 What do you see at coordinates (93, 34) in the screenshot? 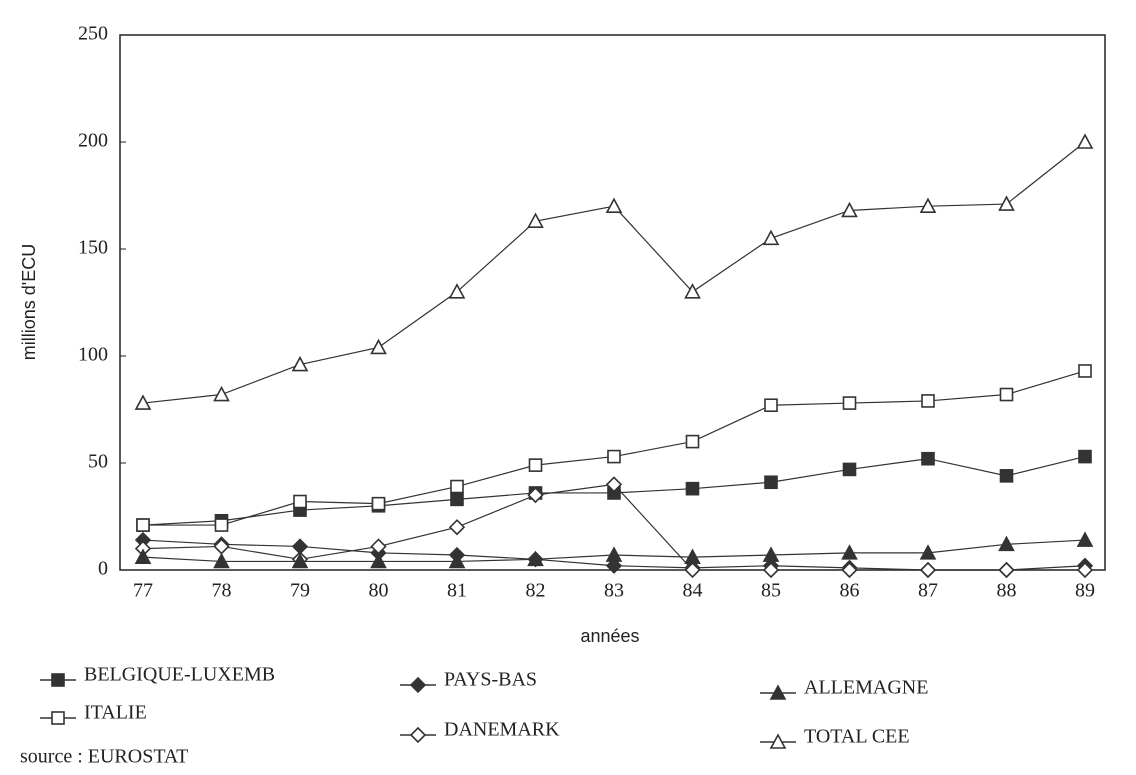
I see `y-tick-label: 250` at bounding box center [93, 34].